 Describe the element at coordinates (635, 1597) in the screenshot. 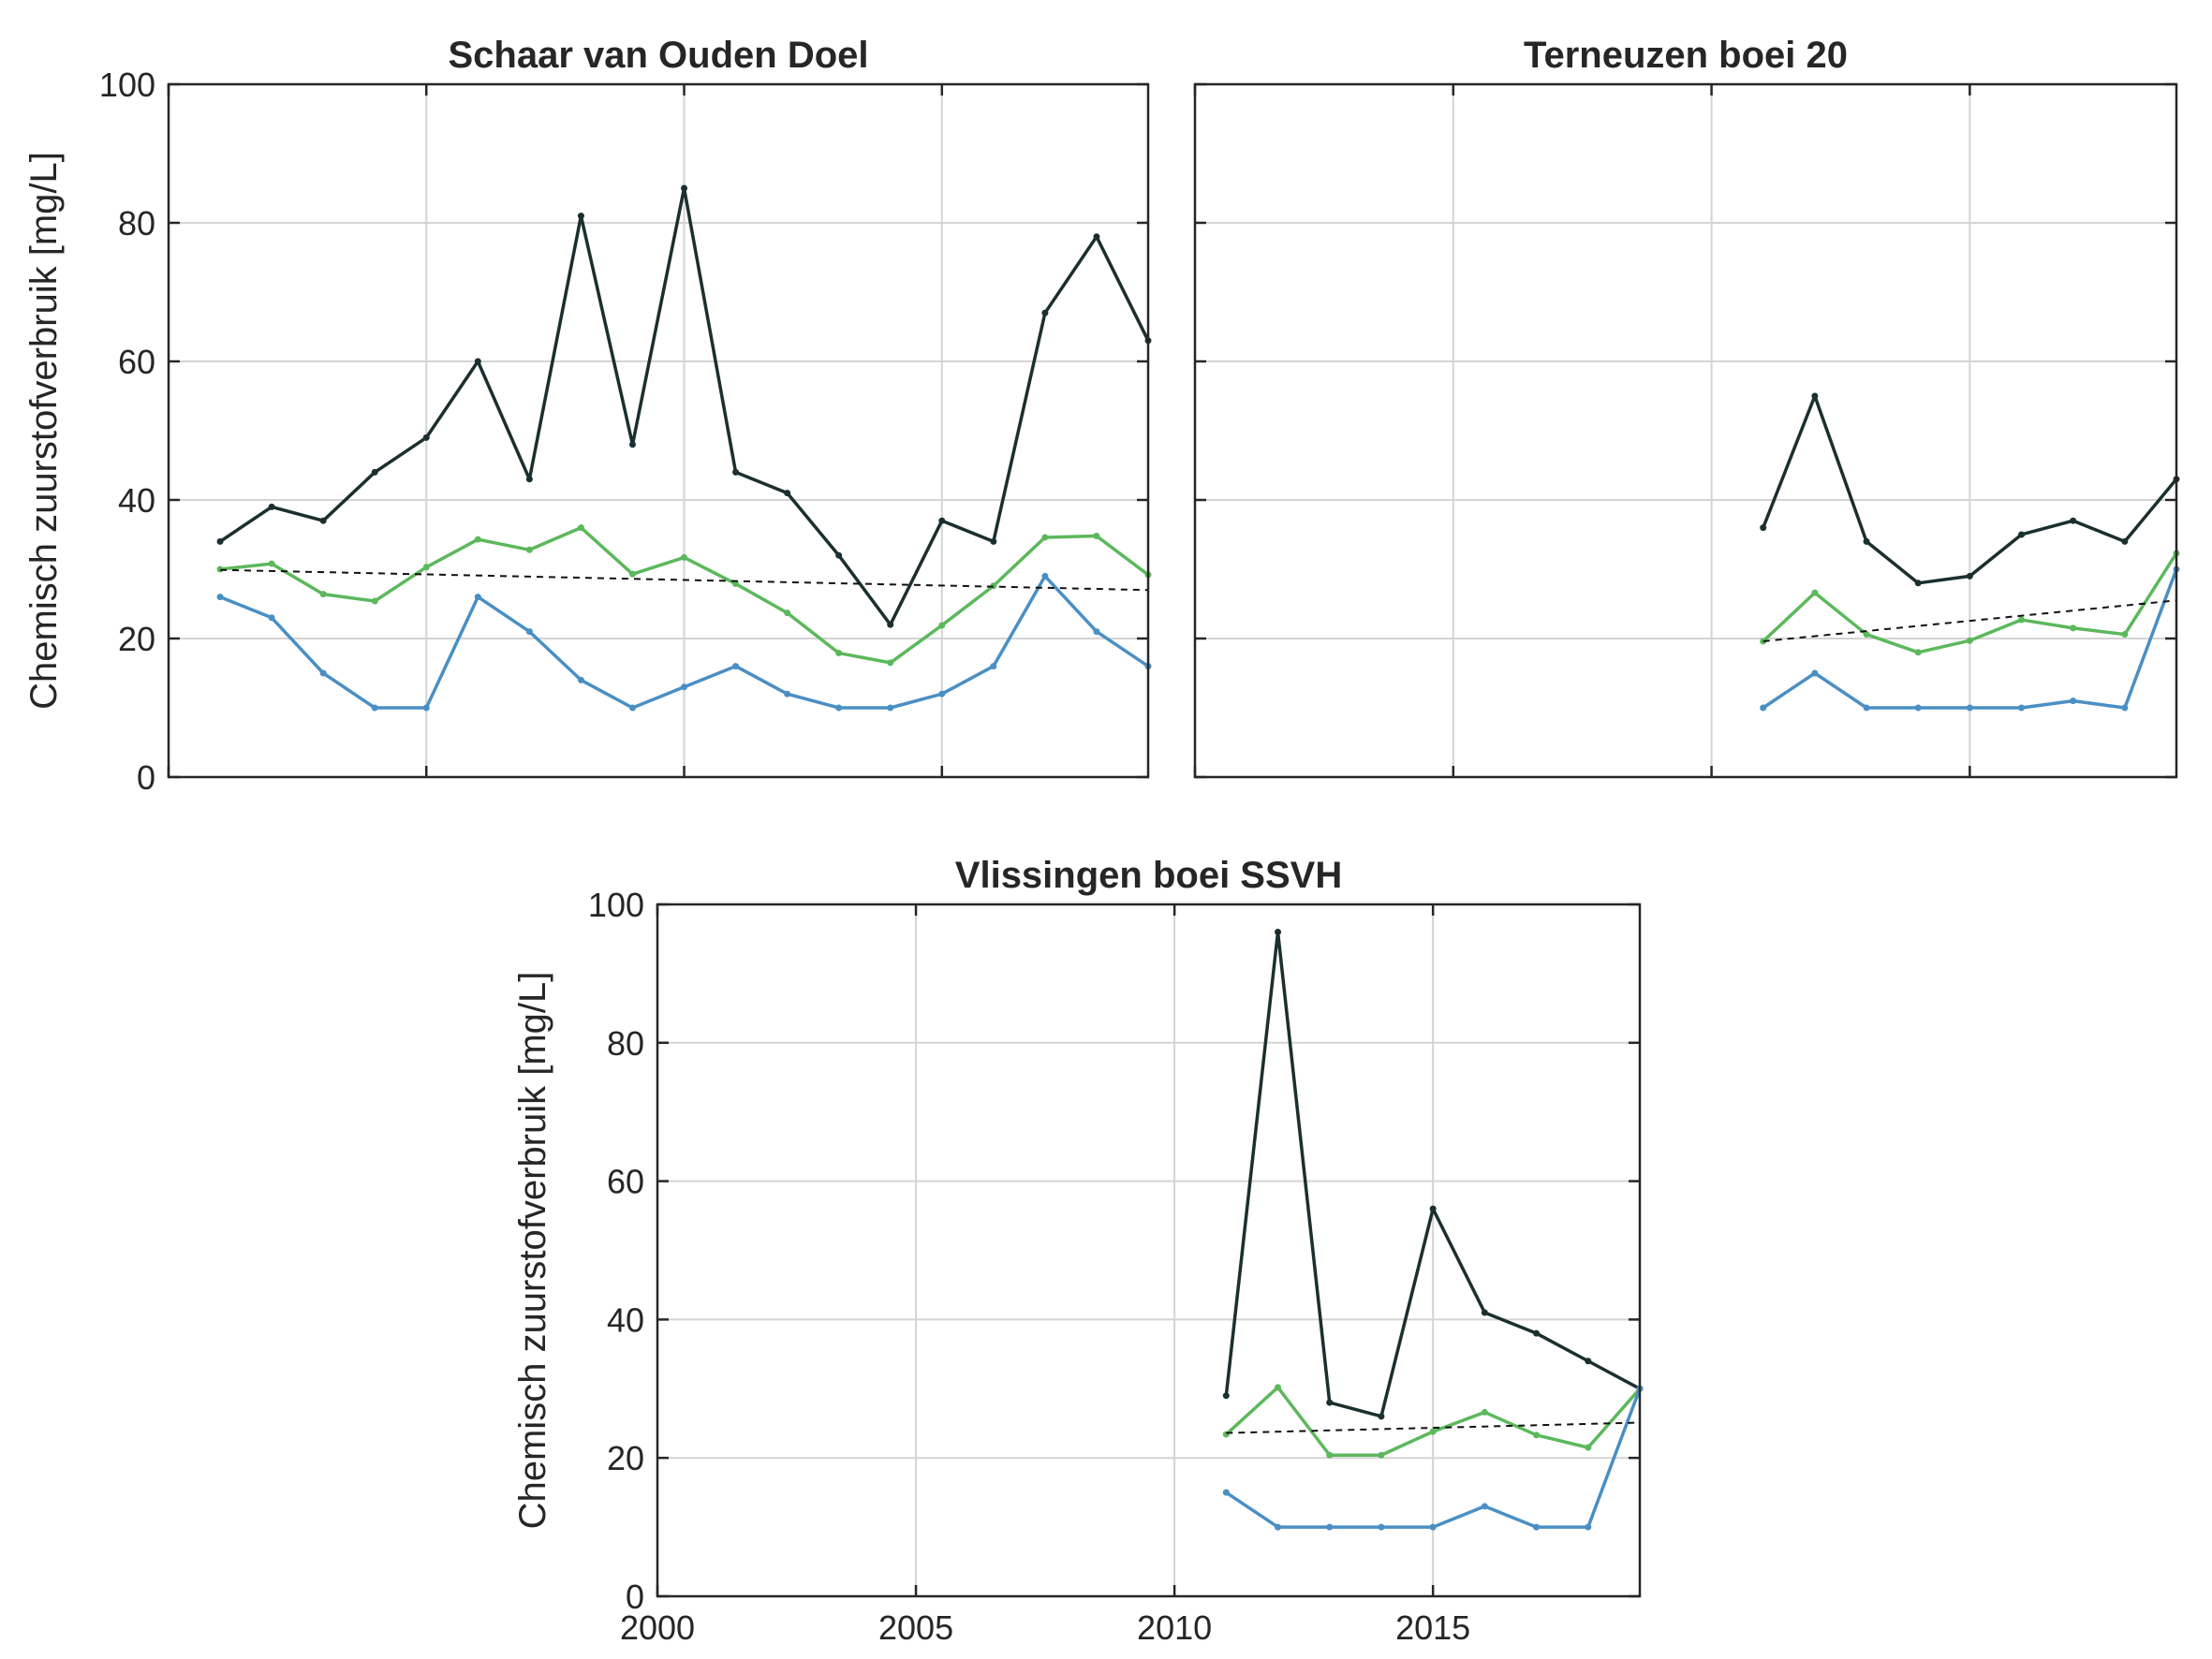

I see `y-tick-label: 0` at that location.